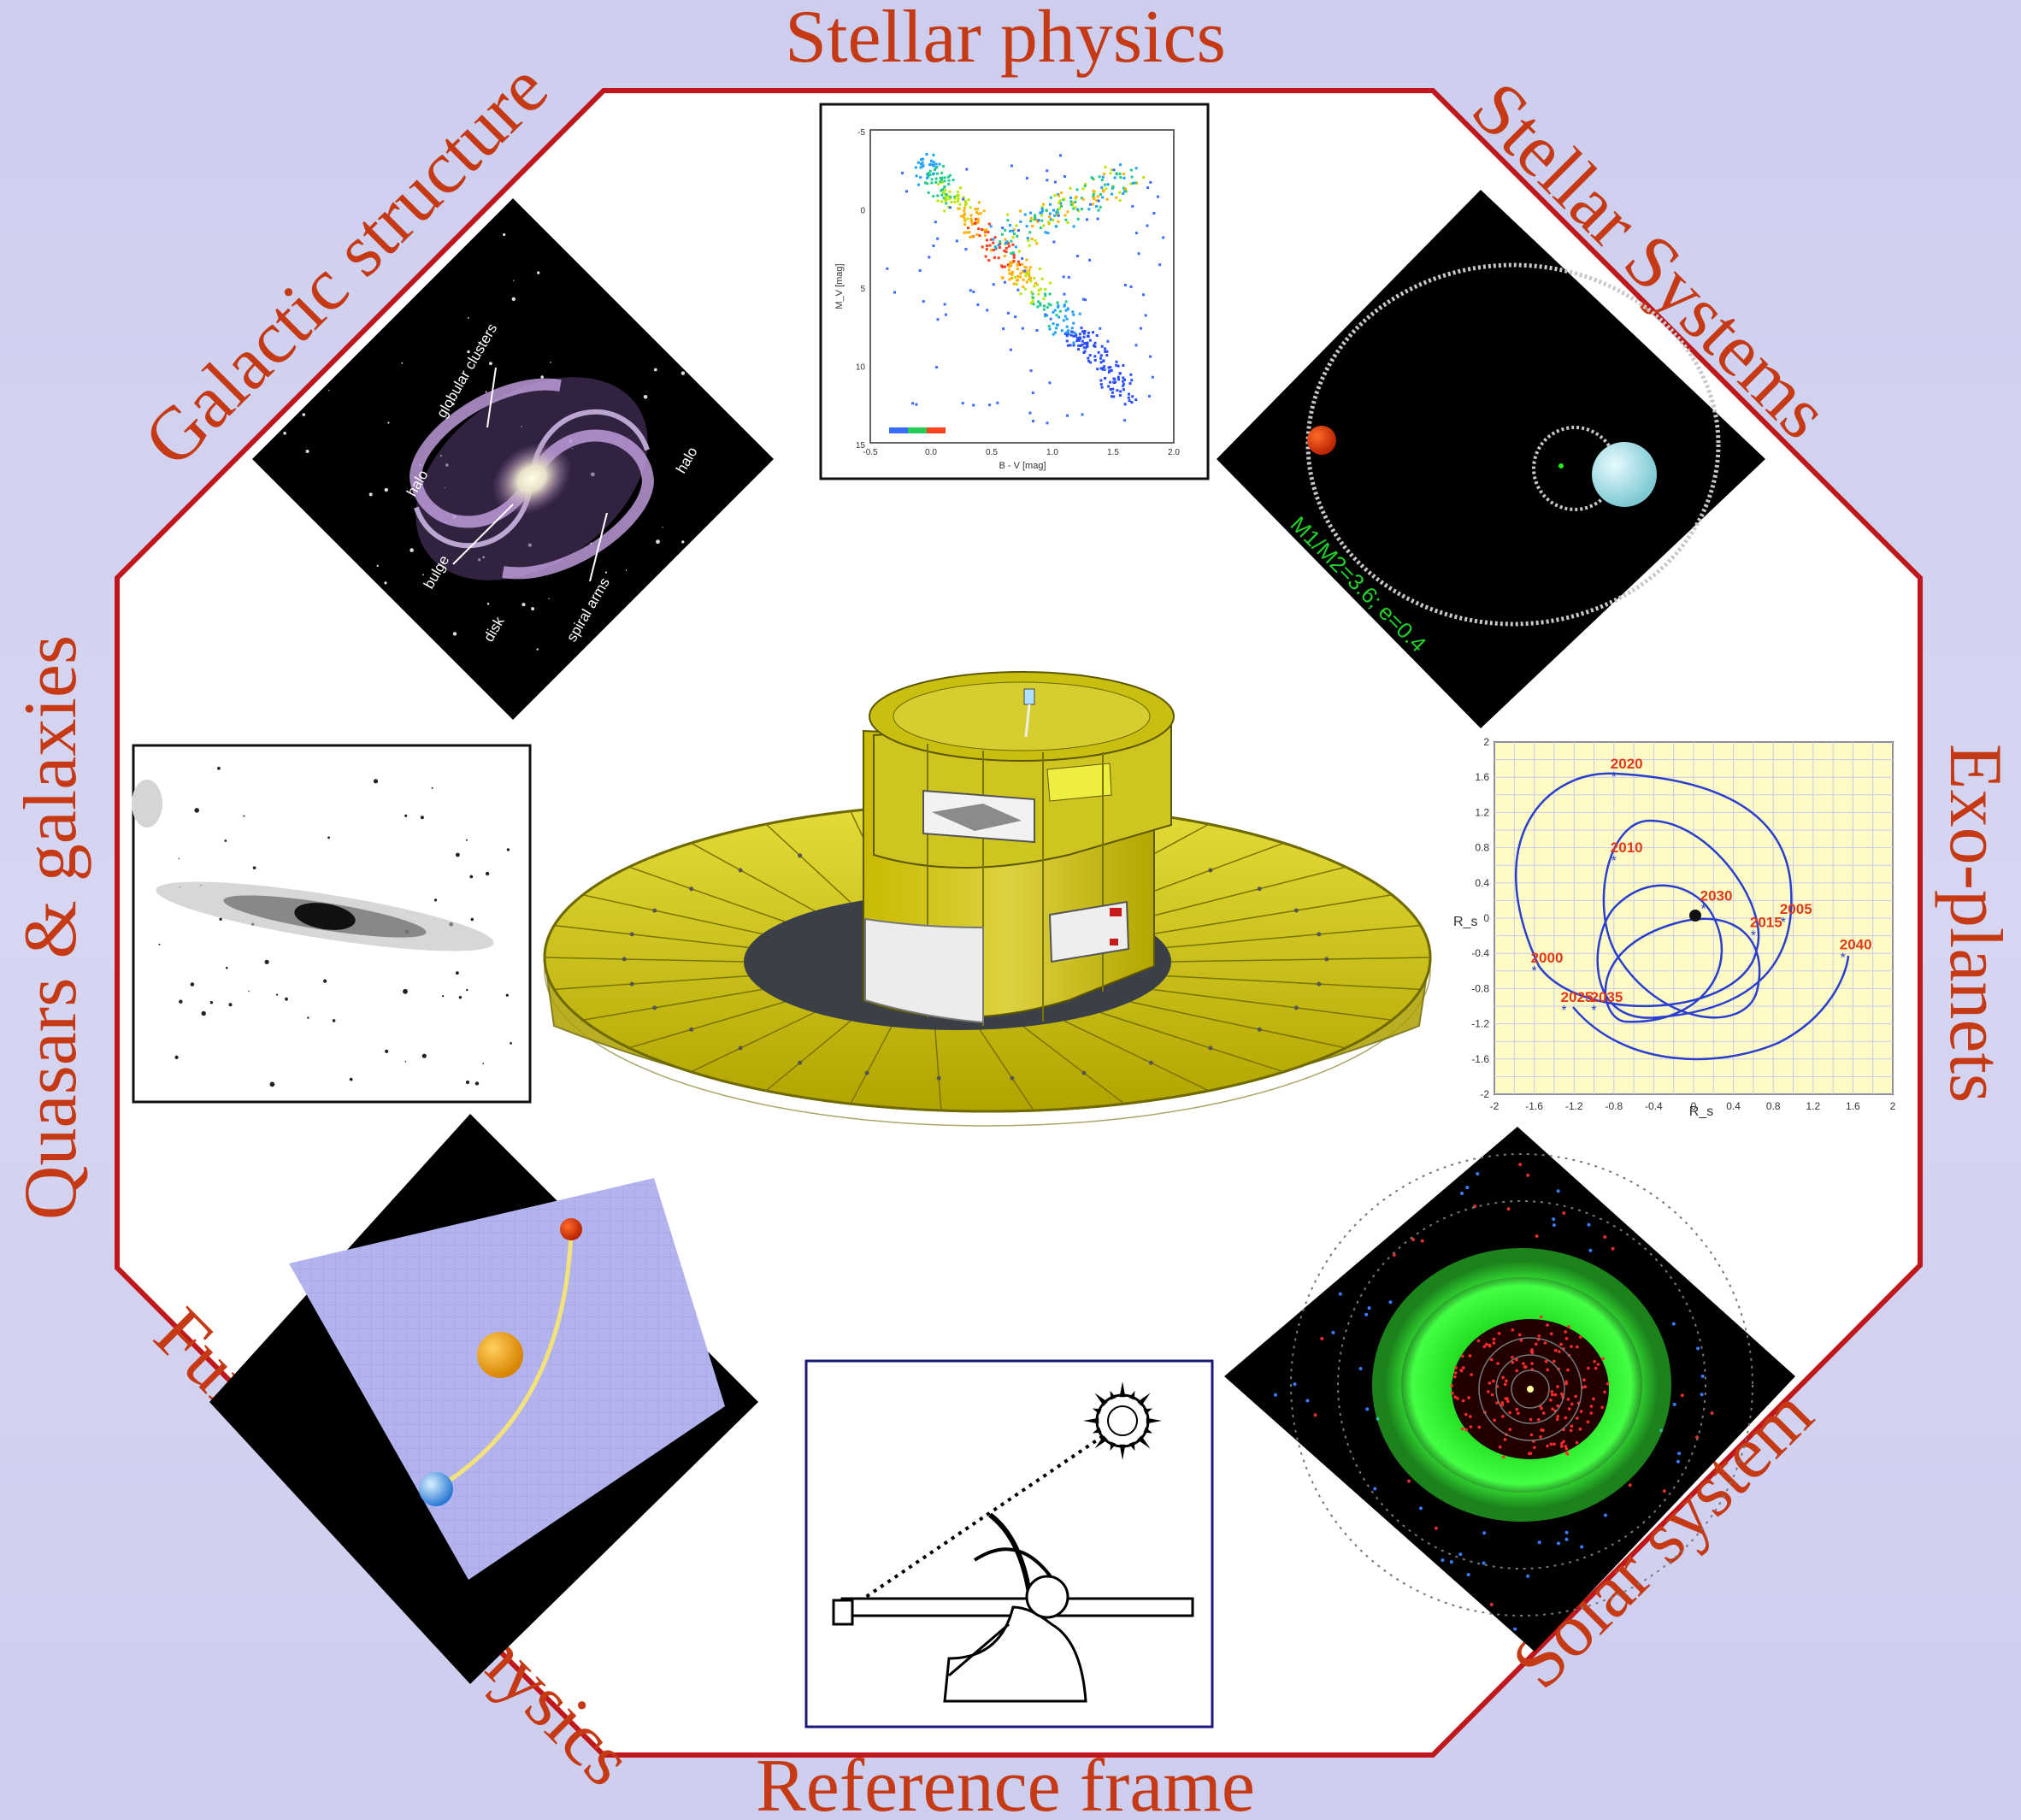  I want to click on exo-ytick: -0.8, so click(1480, 988).